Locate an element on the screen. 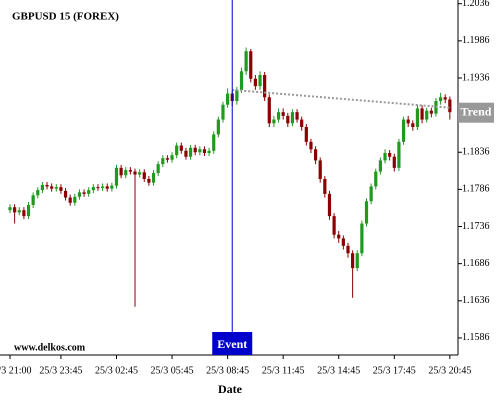  x-tick-label: 25/3 05:45 is located at coordinates (172, 370).